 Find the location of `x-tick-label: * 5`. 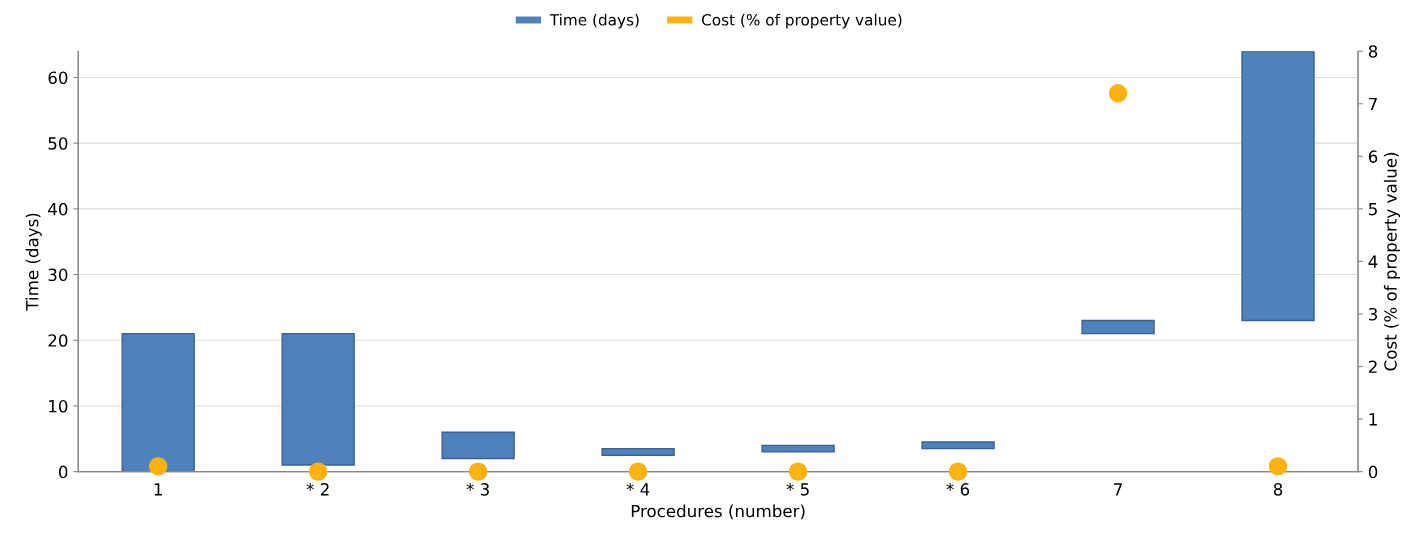

x-tick-label: * 5 is located at coordinates (797, 489).